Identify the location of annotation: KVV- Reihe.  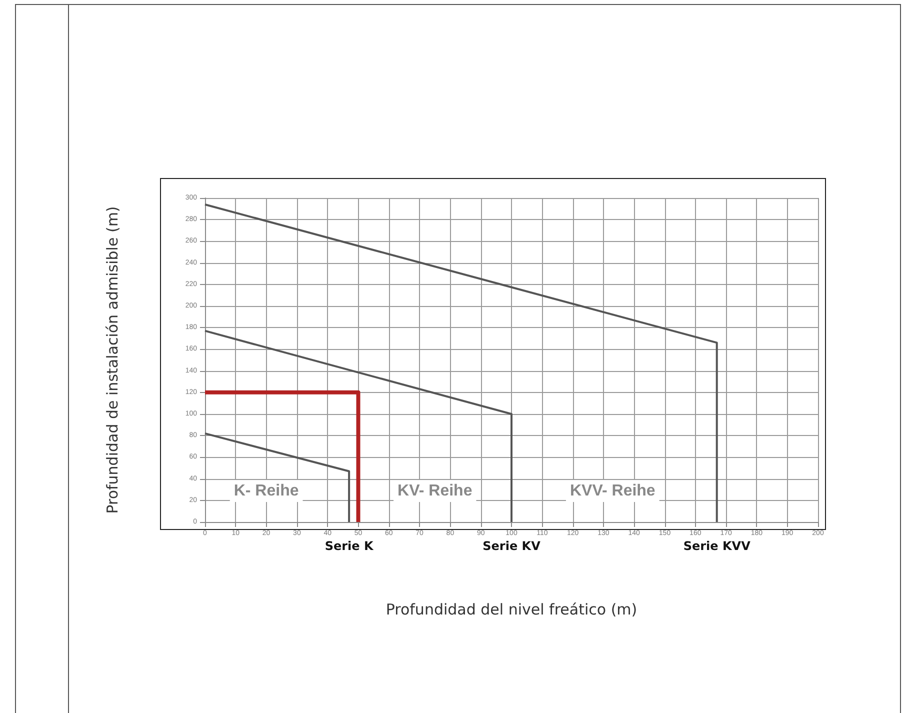
(613, 491).